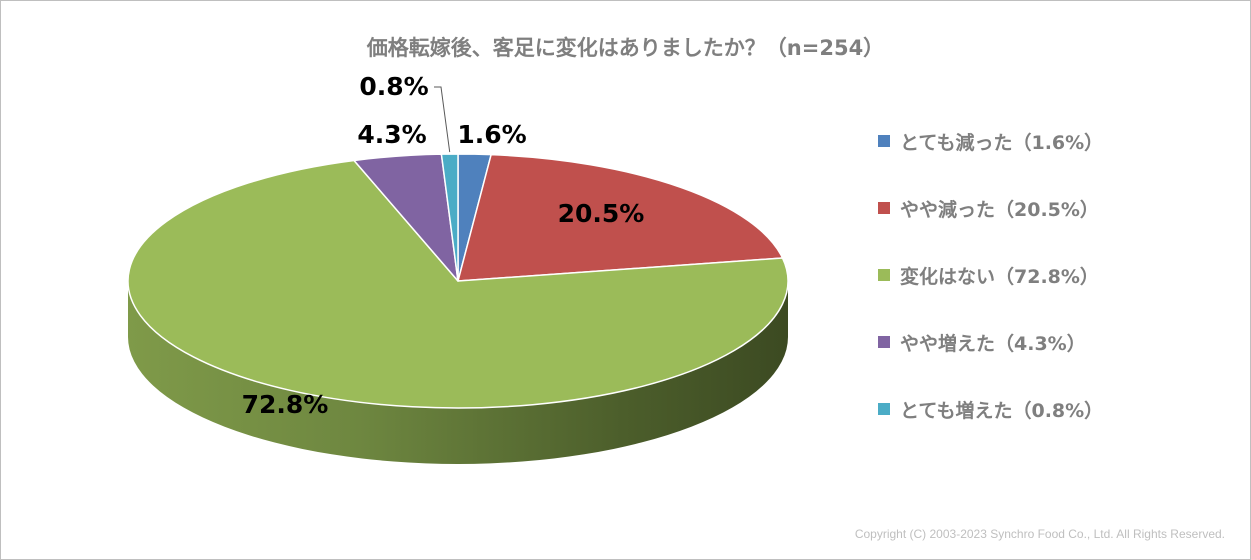 Image resolution: width=1251 pixels, height=560 pixels. What do you see at coordinates (1002, 143) in the screenshot?
I see `legend-label: とても減った（1.6%）` at bounding box center [1002, 143].